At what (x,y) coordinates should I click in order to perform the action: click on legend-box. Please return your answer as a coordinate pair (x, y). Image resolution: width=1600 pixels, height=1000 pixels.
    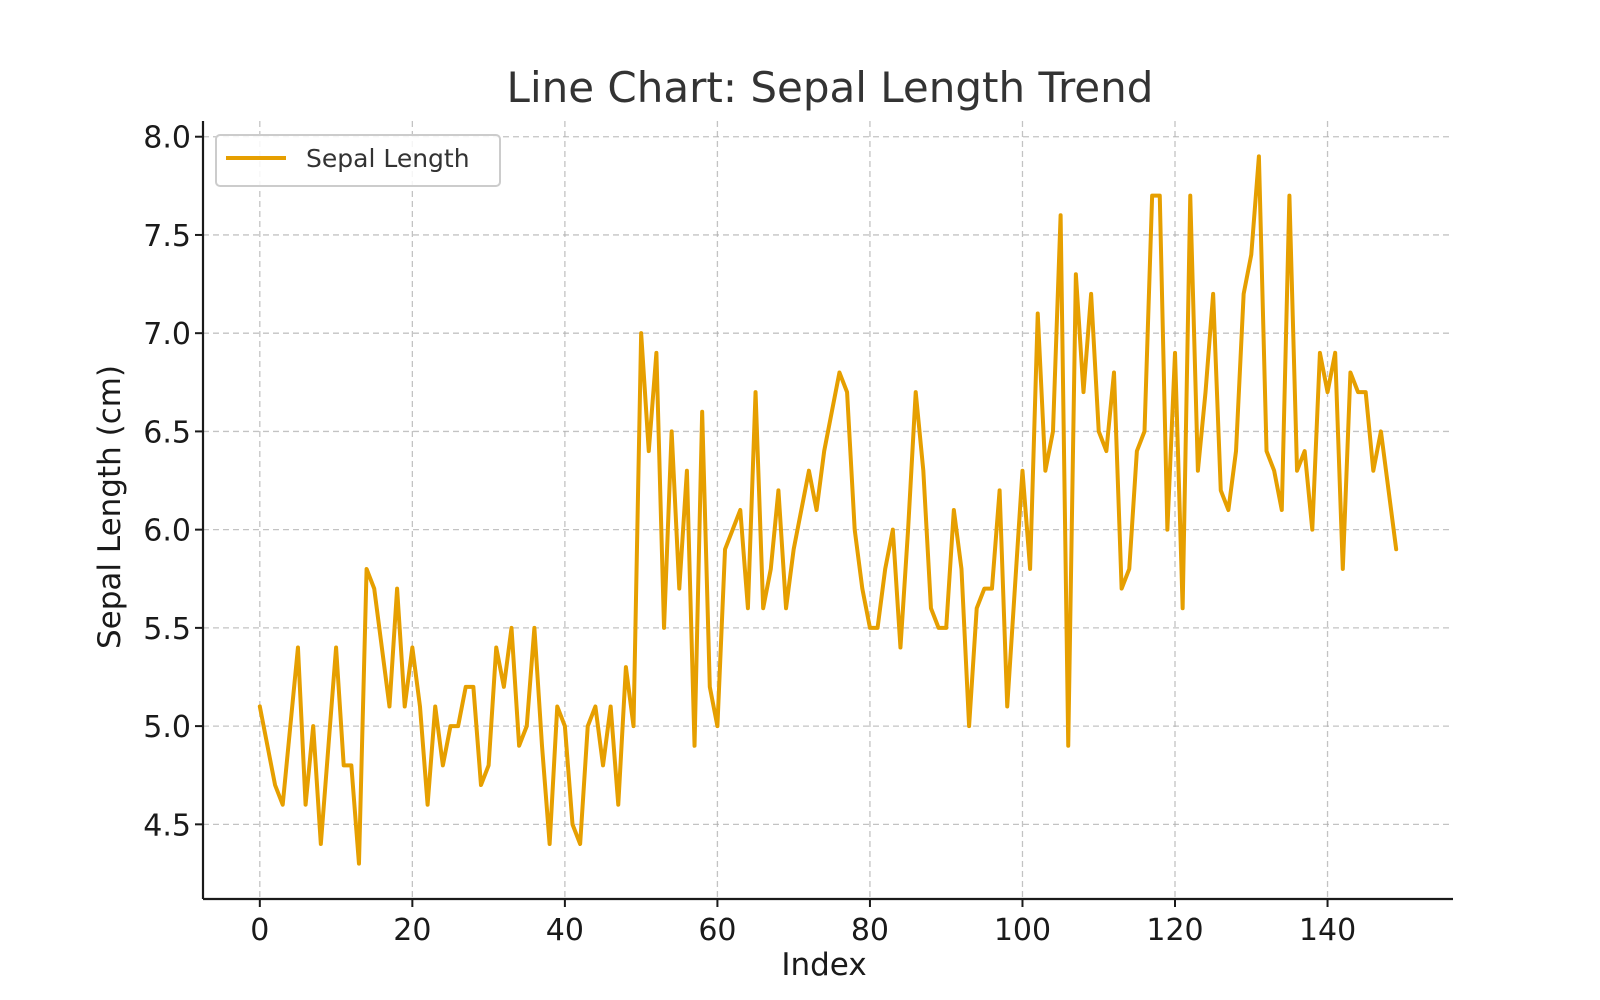
    Looking at the image, I should click on (358, 160).